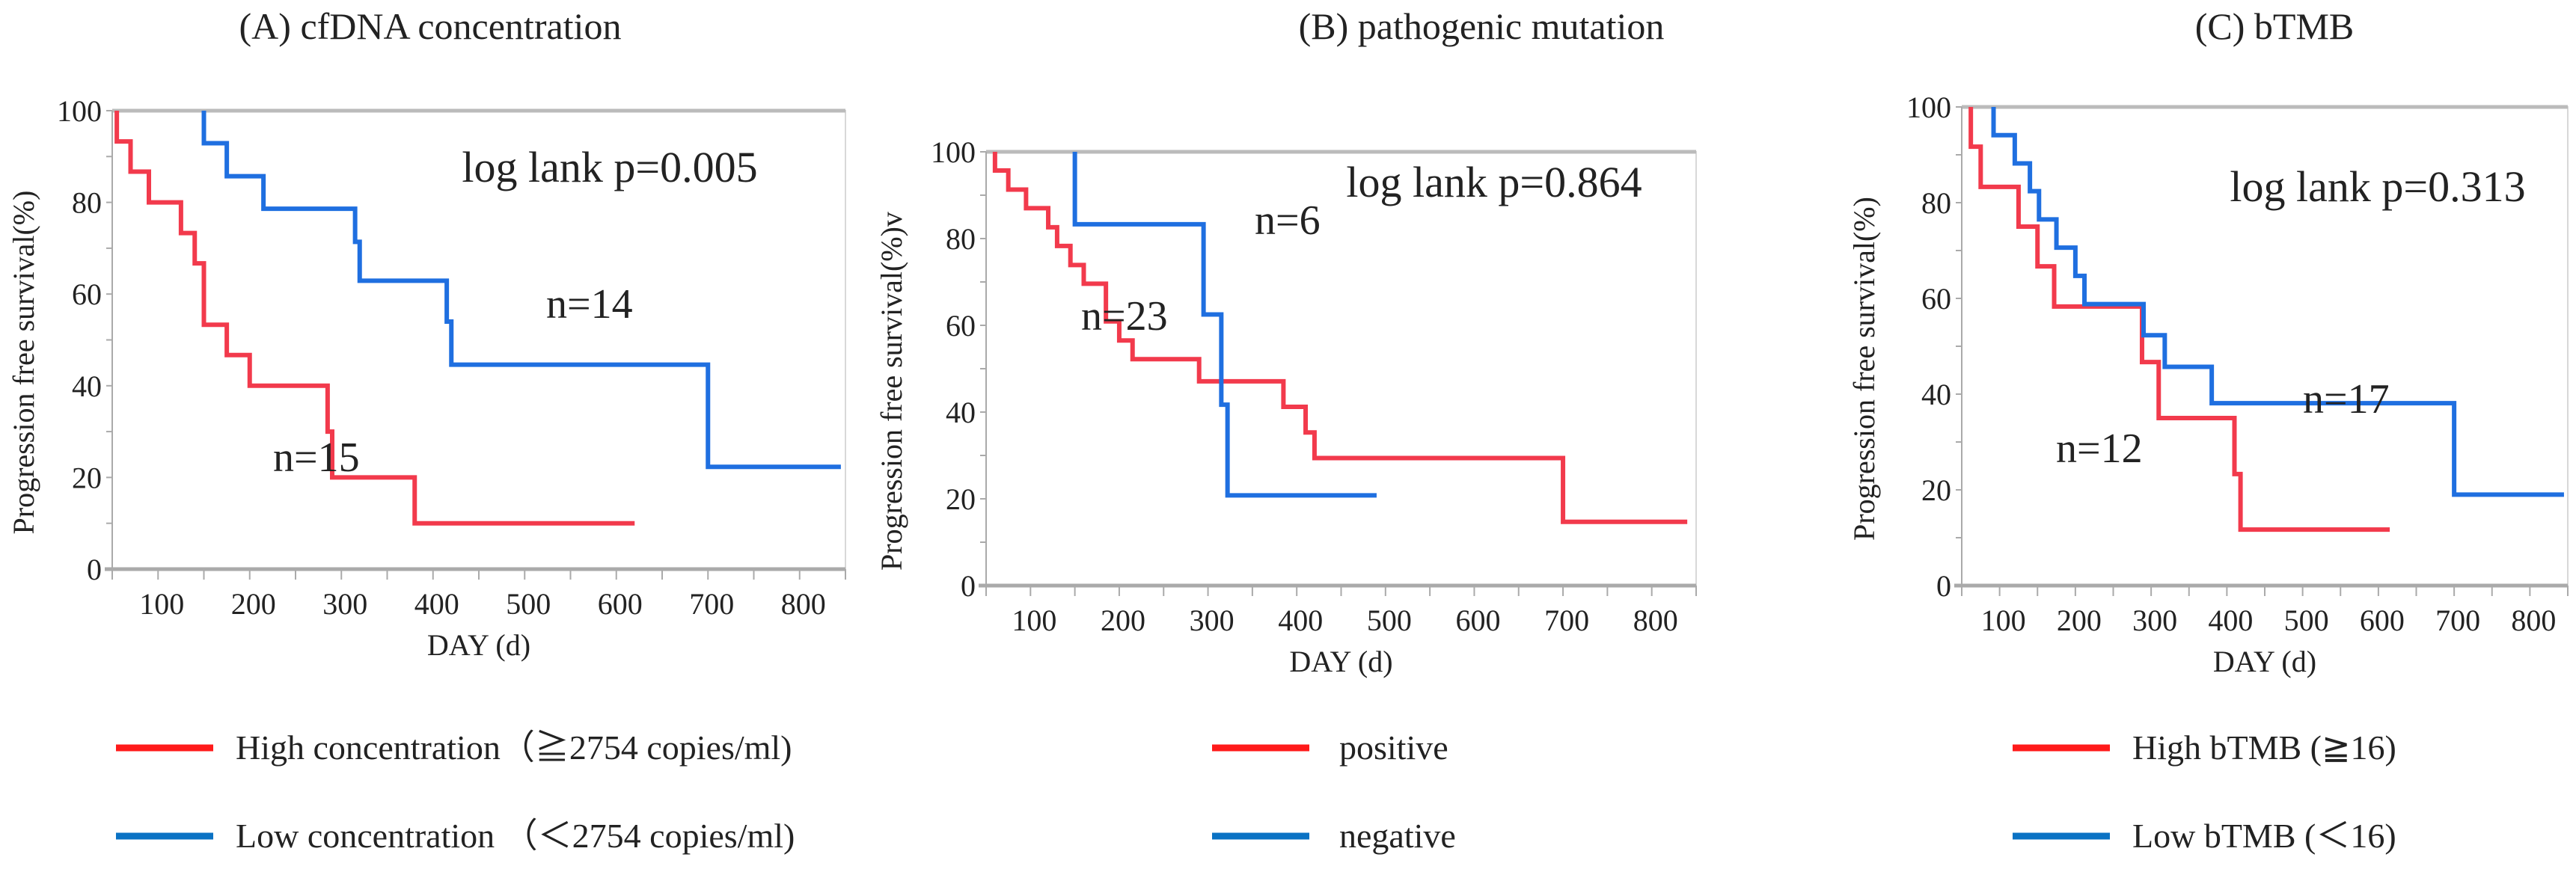 The image size is (2576, 875). Describe the element at coordinates (514, 747) in the screenshot. I see `legend-label-high: High concentration（≧2754 copies/ml)` at that location.